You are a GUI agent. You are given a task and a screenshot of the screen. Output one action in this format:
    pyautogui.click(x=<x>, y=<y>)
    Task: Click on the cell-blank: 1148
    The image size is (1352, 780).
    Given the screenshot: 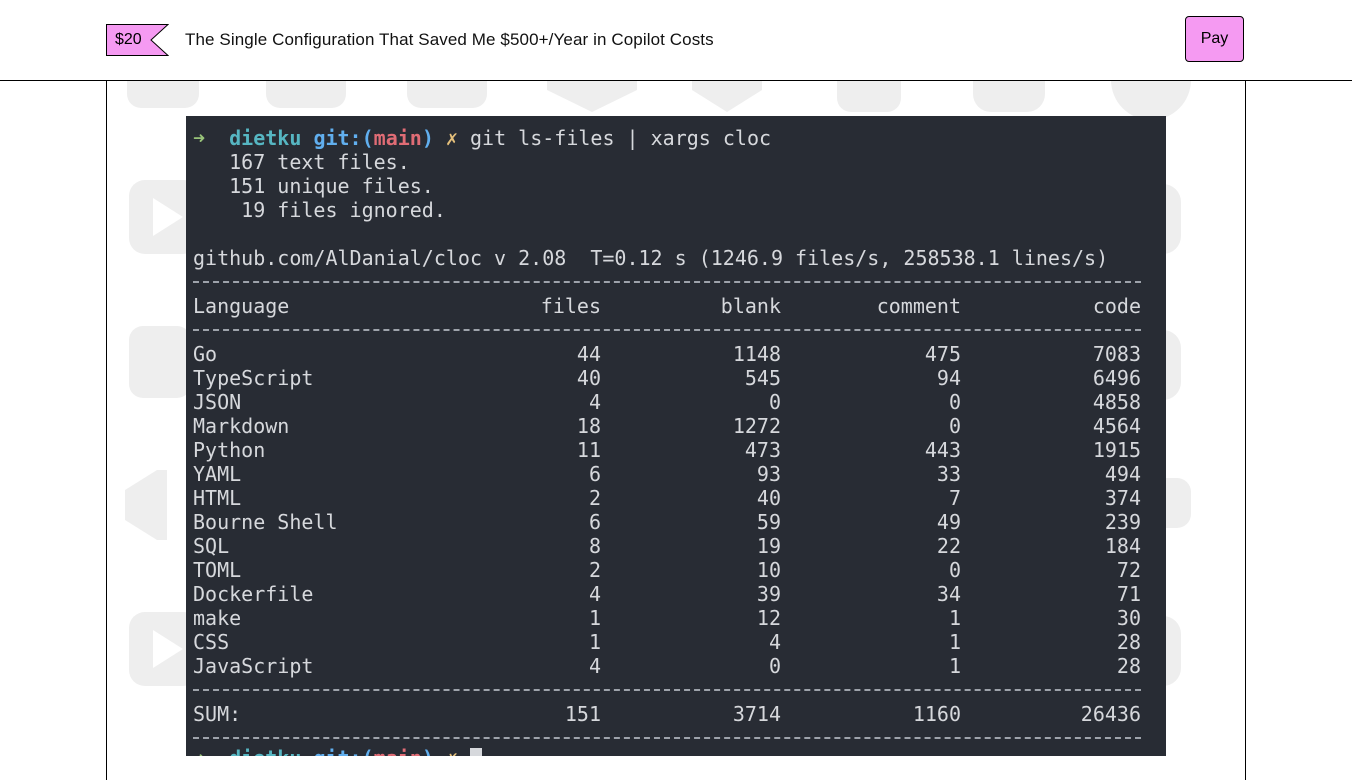 What is the action you would take?
    pyautogui.click(x=756, y=354)
    